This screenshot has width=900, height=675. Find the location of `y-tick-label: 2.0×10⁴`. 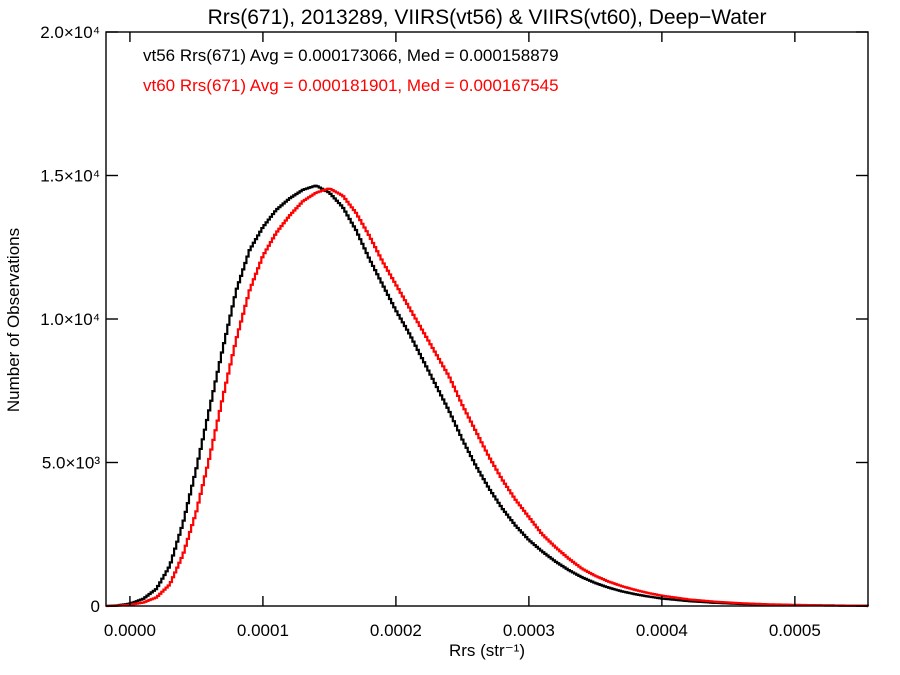

y-tick-label: 2.0×10⁴ is located at coordinates (70, 32).